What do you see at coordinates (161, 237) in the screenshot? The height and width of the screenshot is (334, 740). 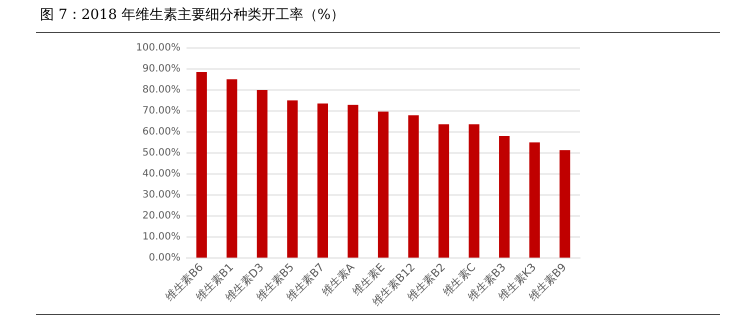 I see `y-tick-label: 10.00%` at bounding box center [161, 237].